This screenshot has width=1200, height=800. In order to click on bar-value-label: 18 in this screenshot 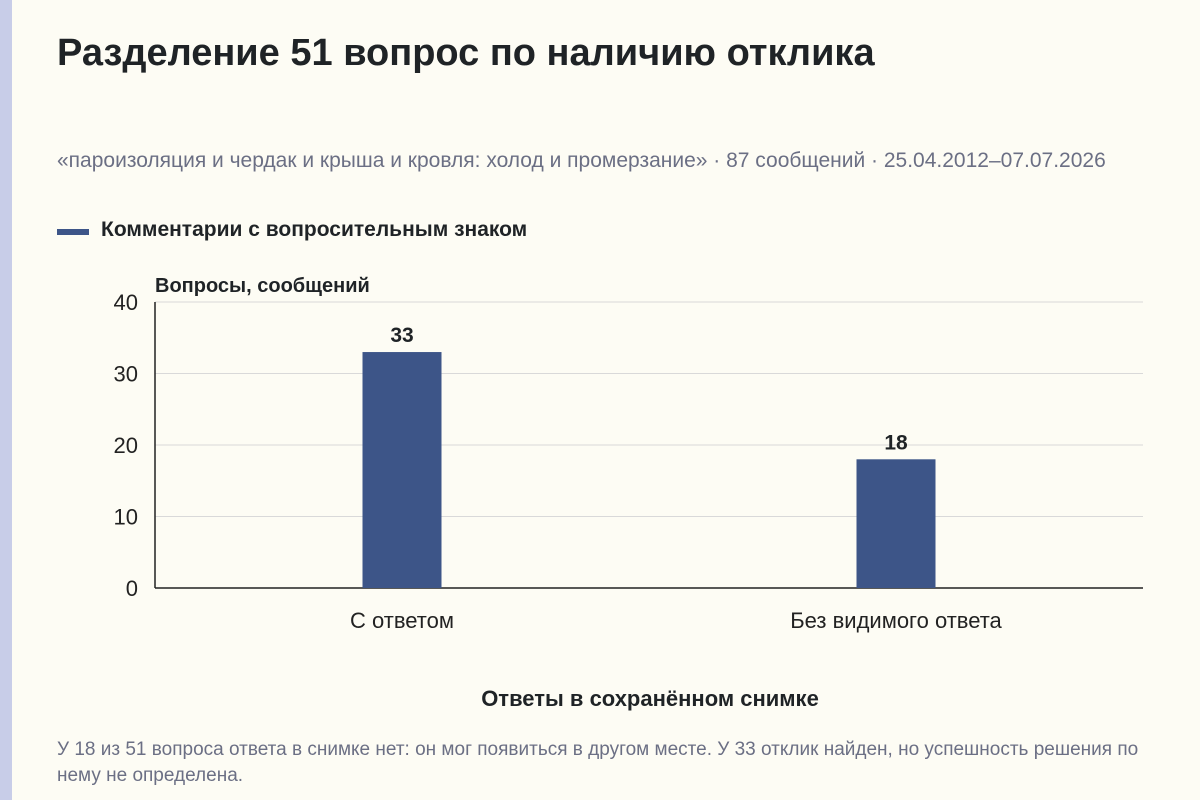, I will do `click(896, 442)`.